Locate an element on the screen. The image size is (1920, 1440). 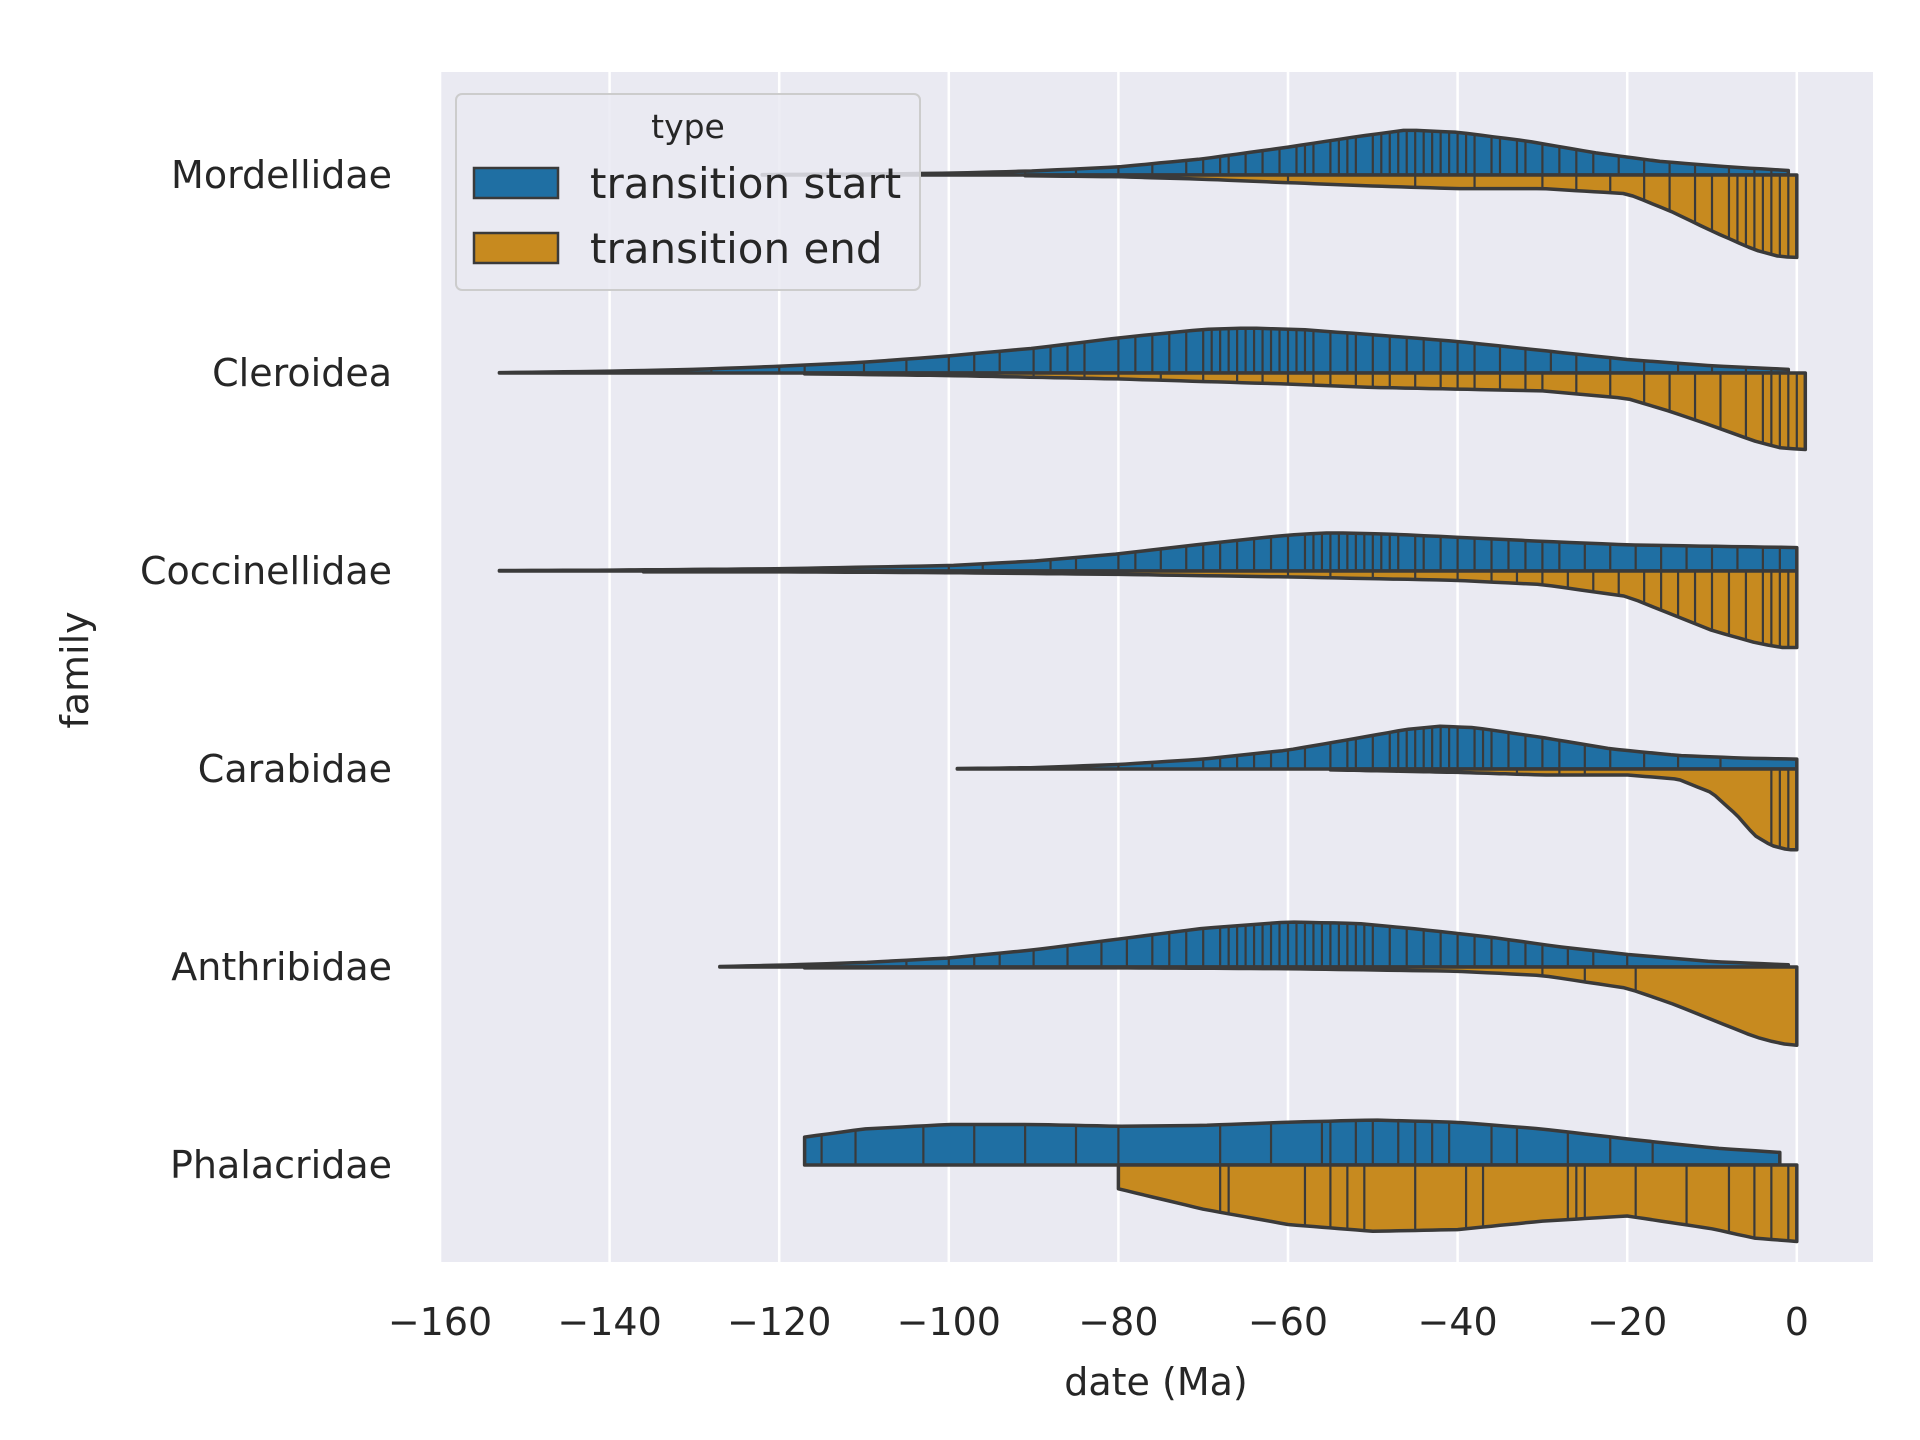
x-tick-labels: −160 −140 −120 −100 −80 −60 −40 −20 0 is located at coordinates (1098, 1322).